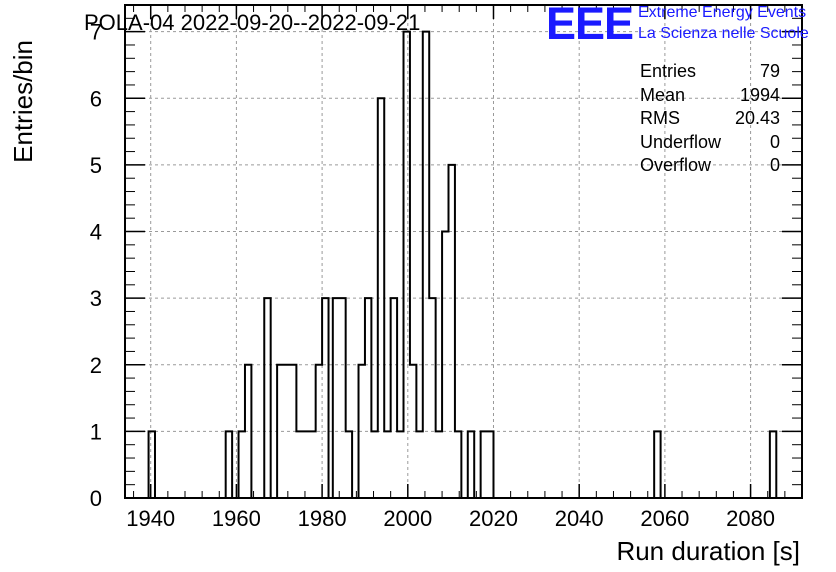 The image size is (836, 572). Describe the element at coordinates (708, 551) in the screenshot. I see `x-axis-label: Run duration [s]` at that location.